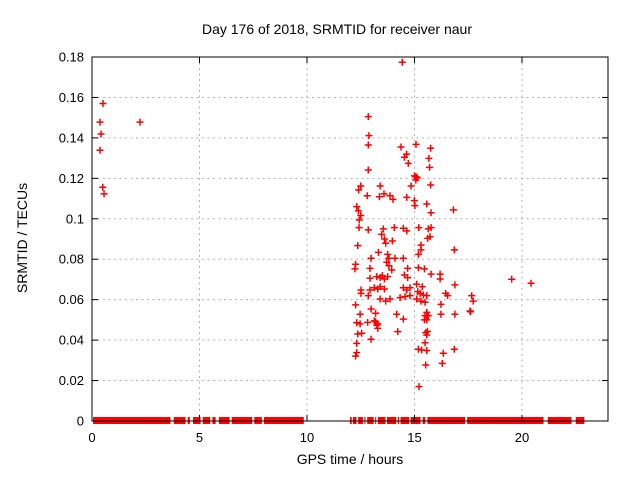 The height and width of the screenshot is (480, 640). I want to click on x-tick-label: 15, so click(414, 437).